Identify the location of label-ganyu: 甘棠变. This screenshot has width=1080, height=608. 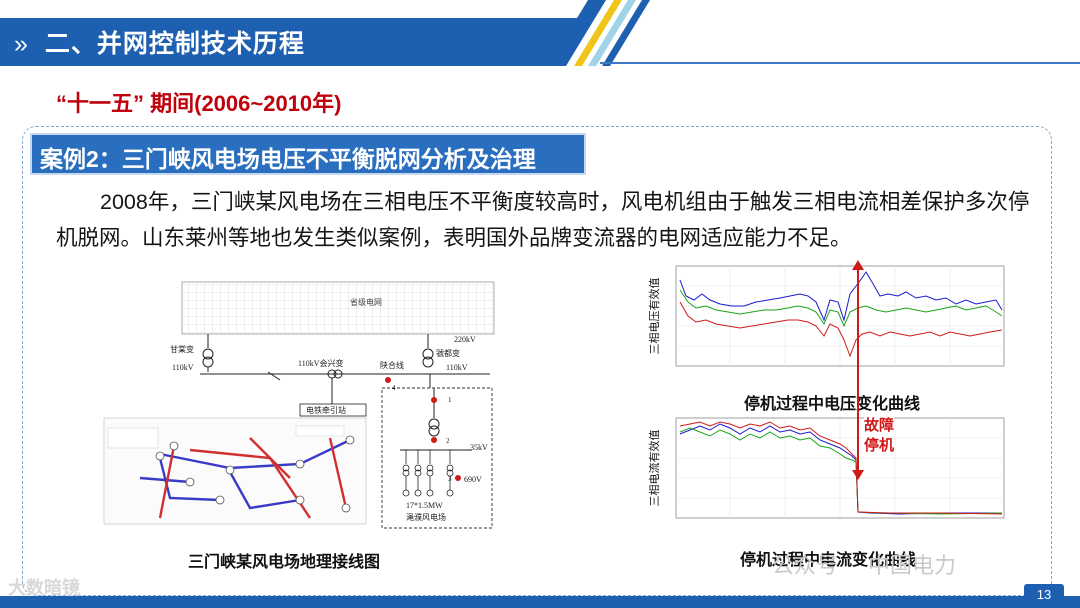
(182, 349).